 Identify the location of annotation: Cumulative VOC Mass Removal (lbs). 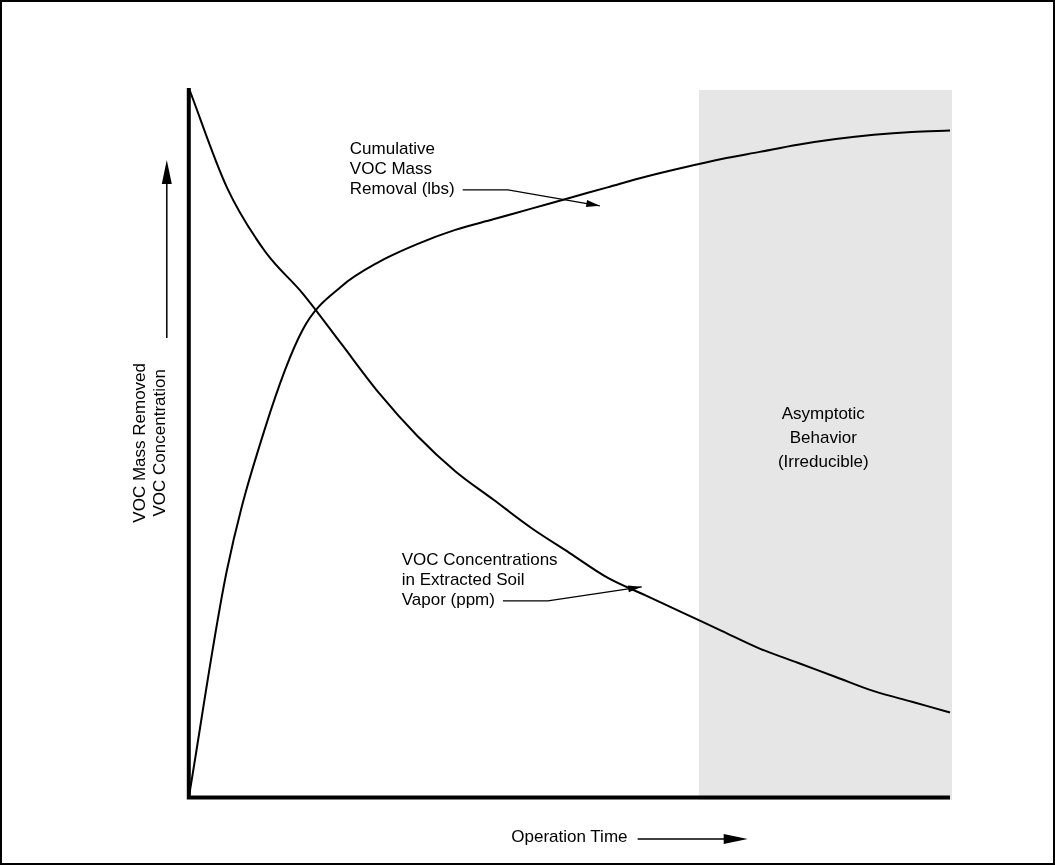
(402, 168).